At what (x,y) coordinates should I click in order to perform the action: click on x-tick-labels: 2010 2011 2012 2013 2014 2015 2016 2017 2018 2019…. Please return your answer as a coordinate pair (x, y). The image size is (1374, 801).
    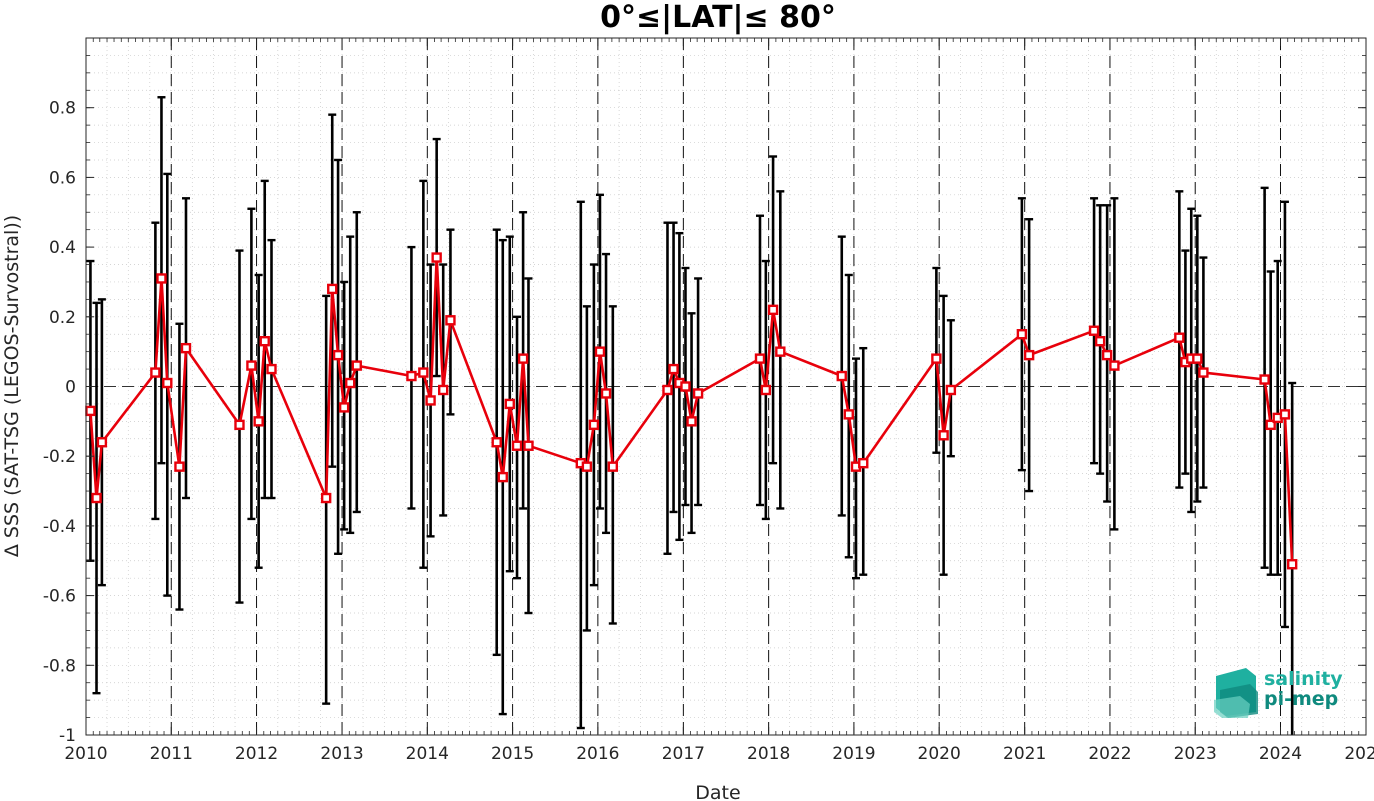
    Looking at the image, I should click on (719, 754).